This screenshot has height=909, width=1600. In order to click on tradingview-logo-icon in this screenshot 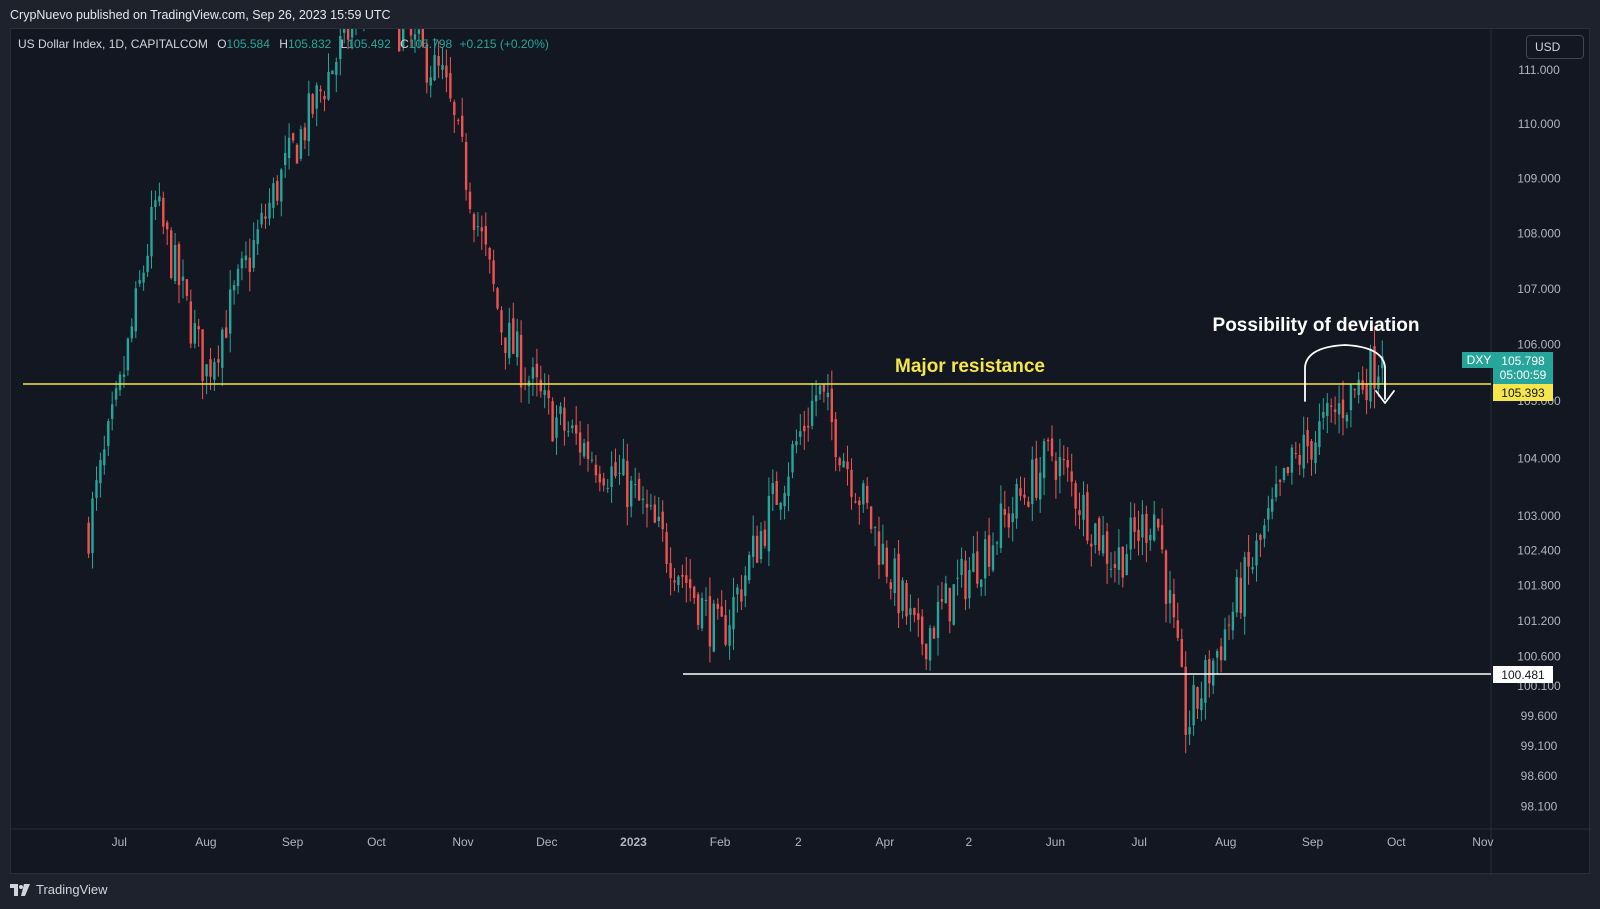, I will do `click(20, 889)`.